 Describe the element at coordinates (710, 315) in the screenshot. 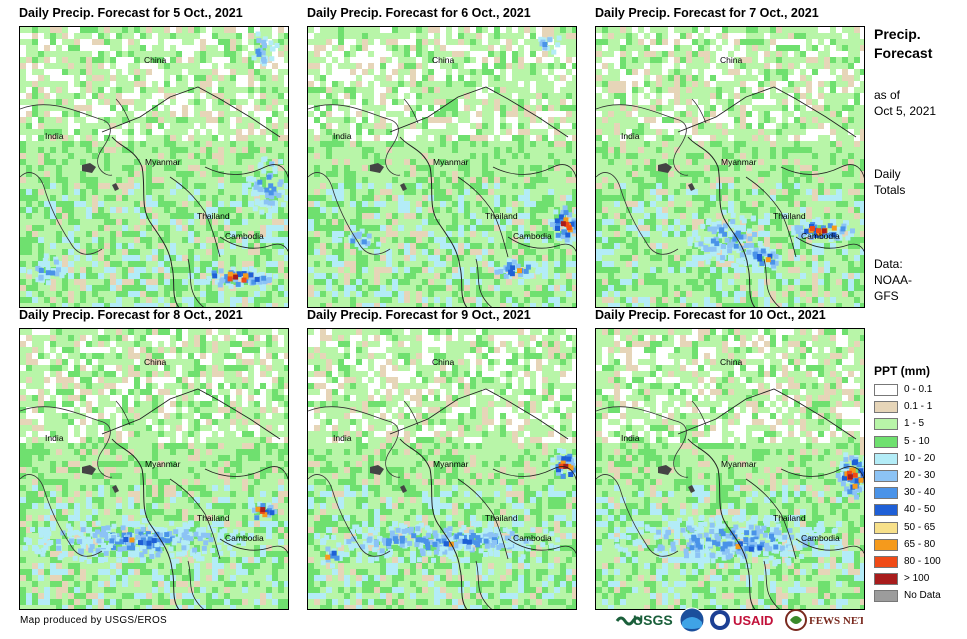

I see `panel-title: Daily Precip. Forecast for 10 Oct., 2021` at that location.